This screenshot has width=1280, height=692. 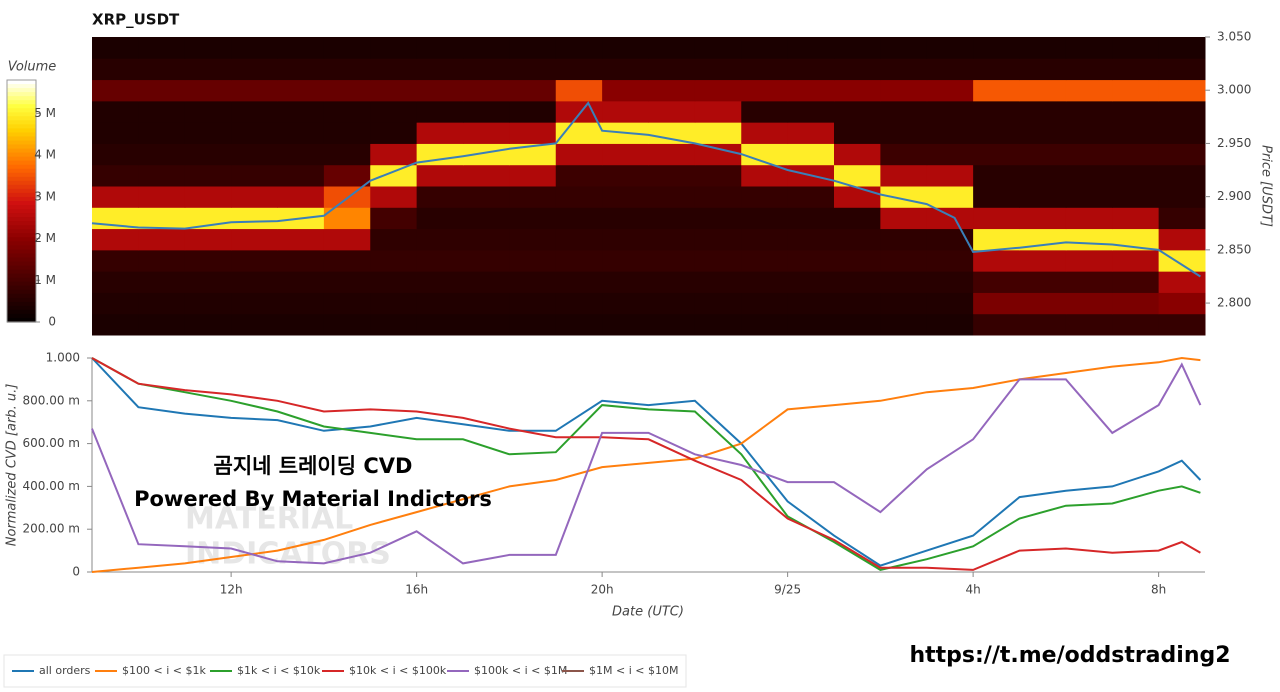 What do you see at coordinates (45, 196) in the screenshot?
I see `colorbar-tick-label: 3 M` at bounding box center [45, 196].